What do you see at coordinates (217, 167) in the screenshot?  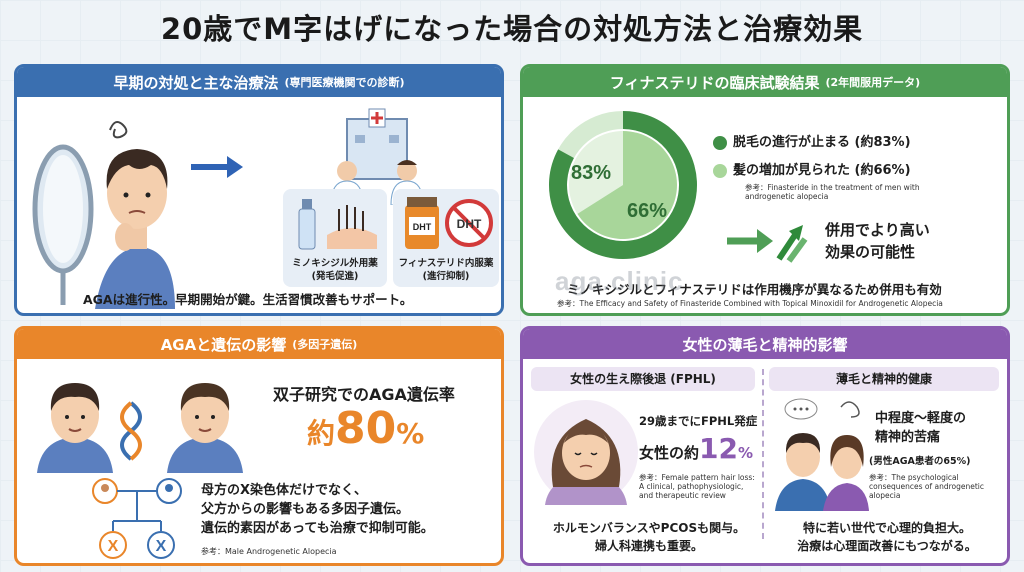 I see `arrow-right-icon` at bounding box center [217, 167].